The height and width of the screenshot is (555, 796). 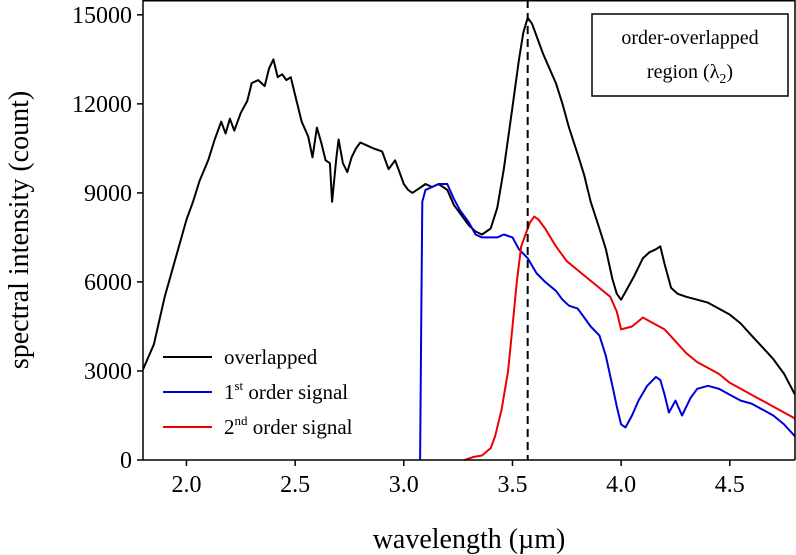 I want to click on annotation-line2: region (λ2), so click(x=690, y=74).